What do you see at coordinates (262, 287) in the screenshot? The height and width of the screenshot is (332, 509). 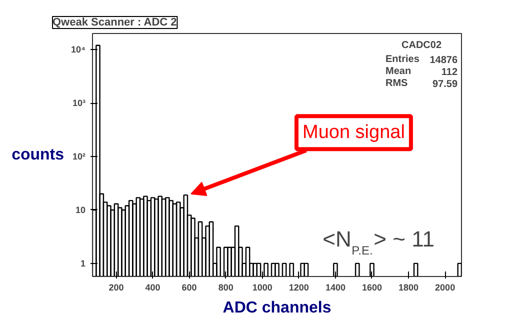 I see `x-tick-label: 1000` at bounding box center [262, 287].